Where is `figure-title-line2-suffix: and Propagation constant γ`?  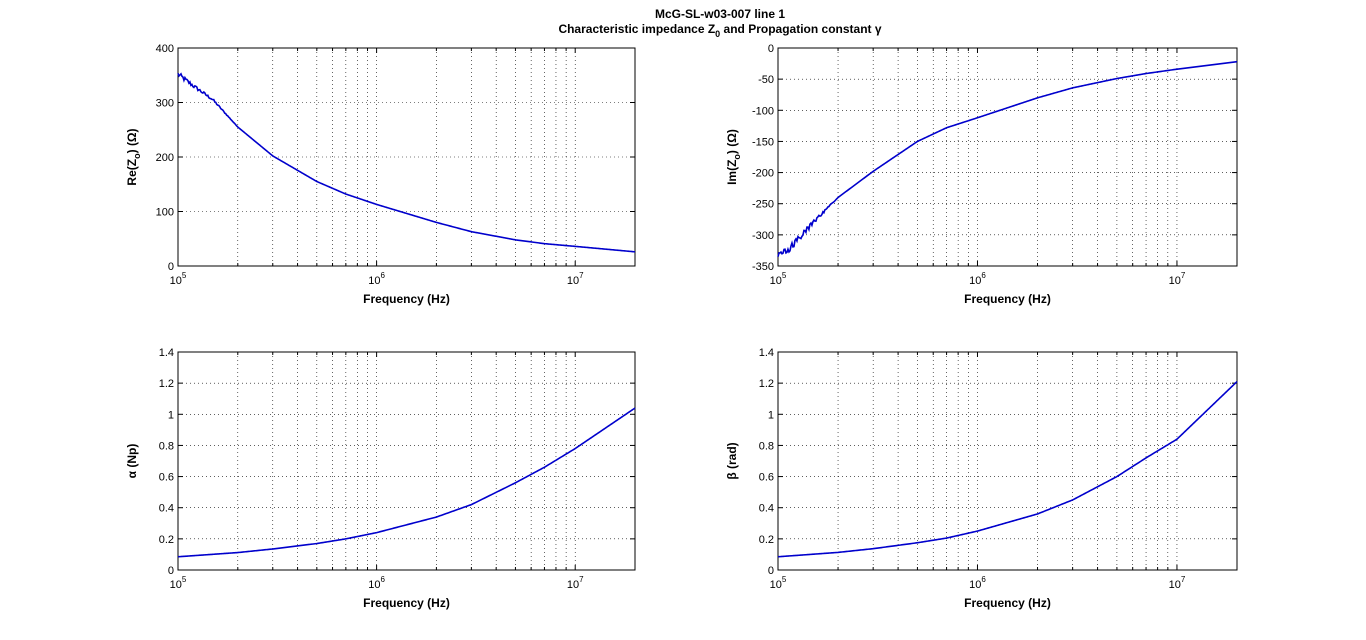
figure-title-line2-suffix: and Propagation constant γ is located at coordinates (801, 29).